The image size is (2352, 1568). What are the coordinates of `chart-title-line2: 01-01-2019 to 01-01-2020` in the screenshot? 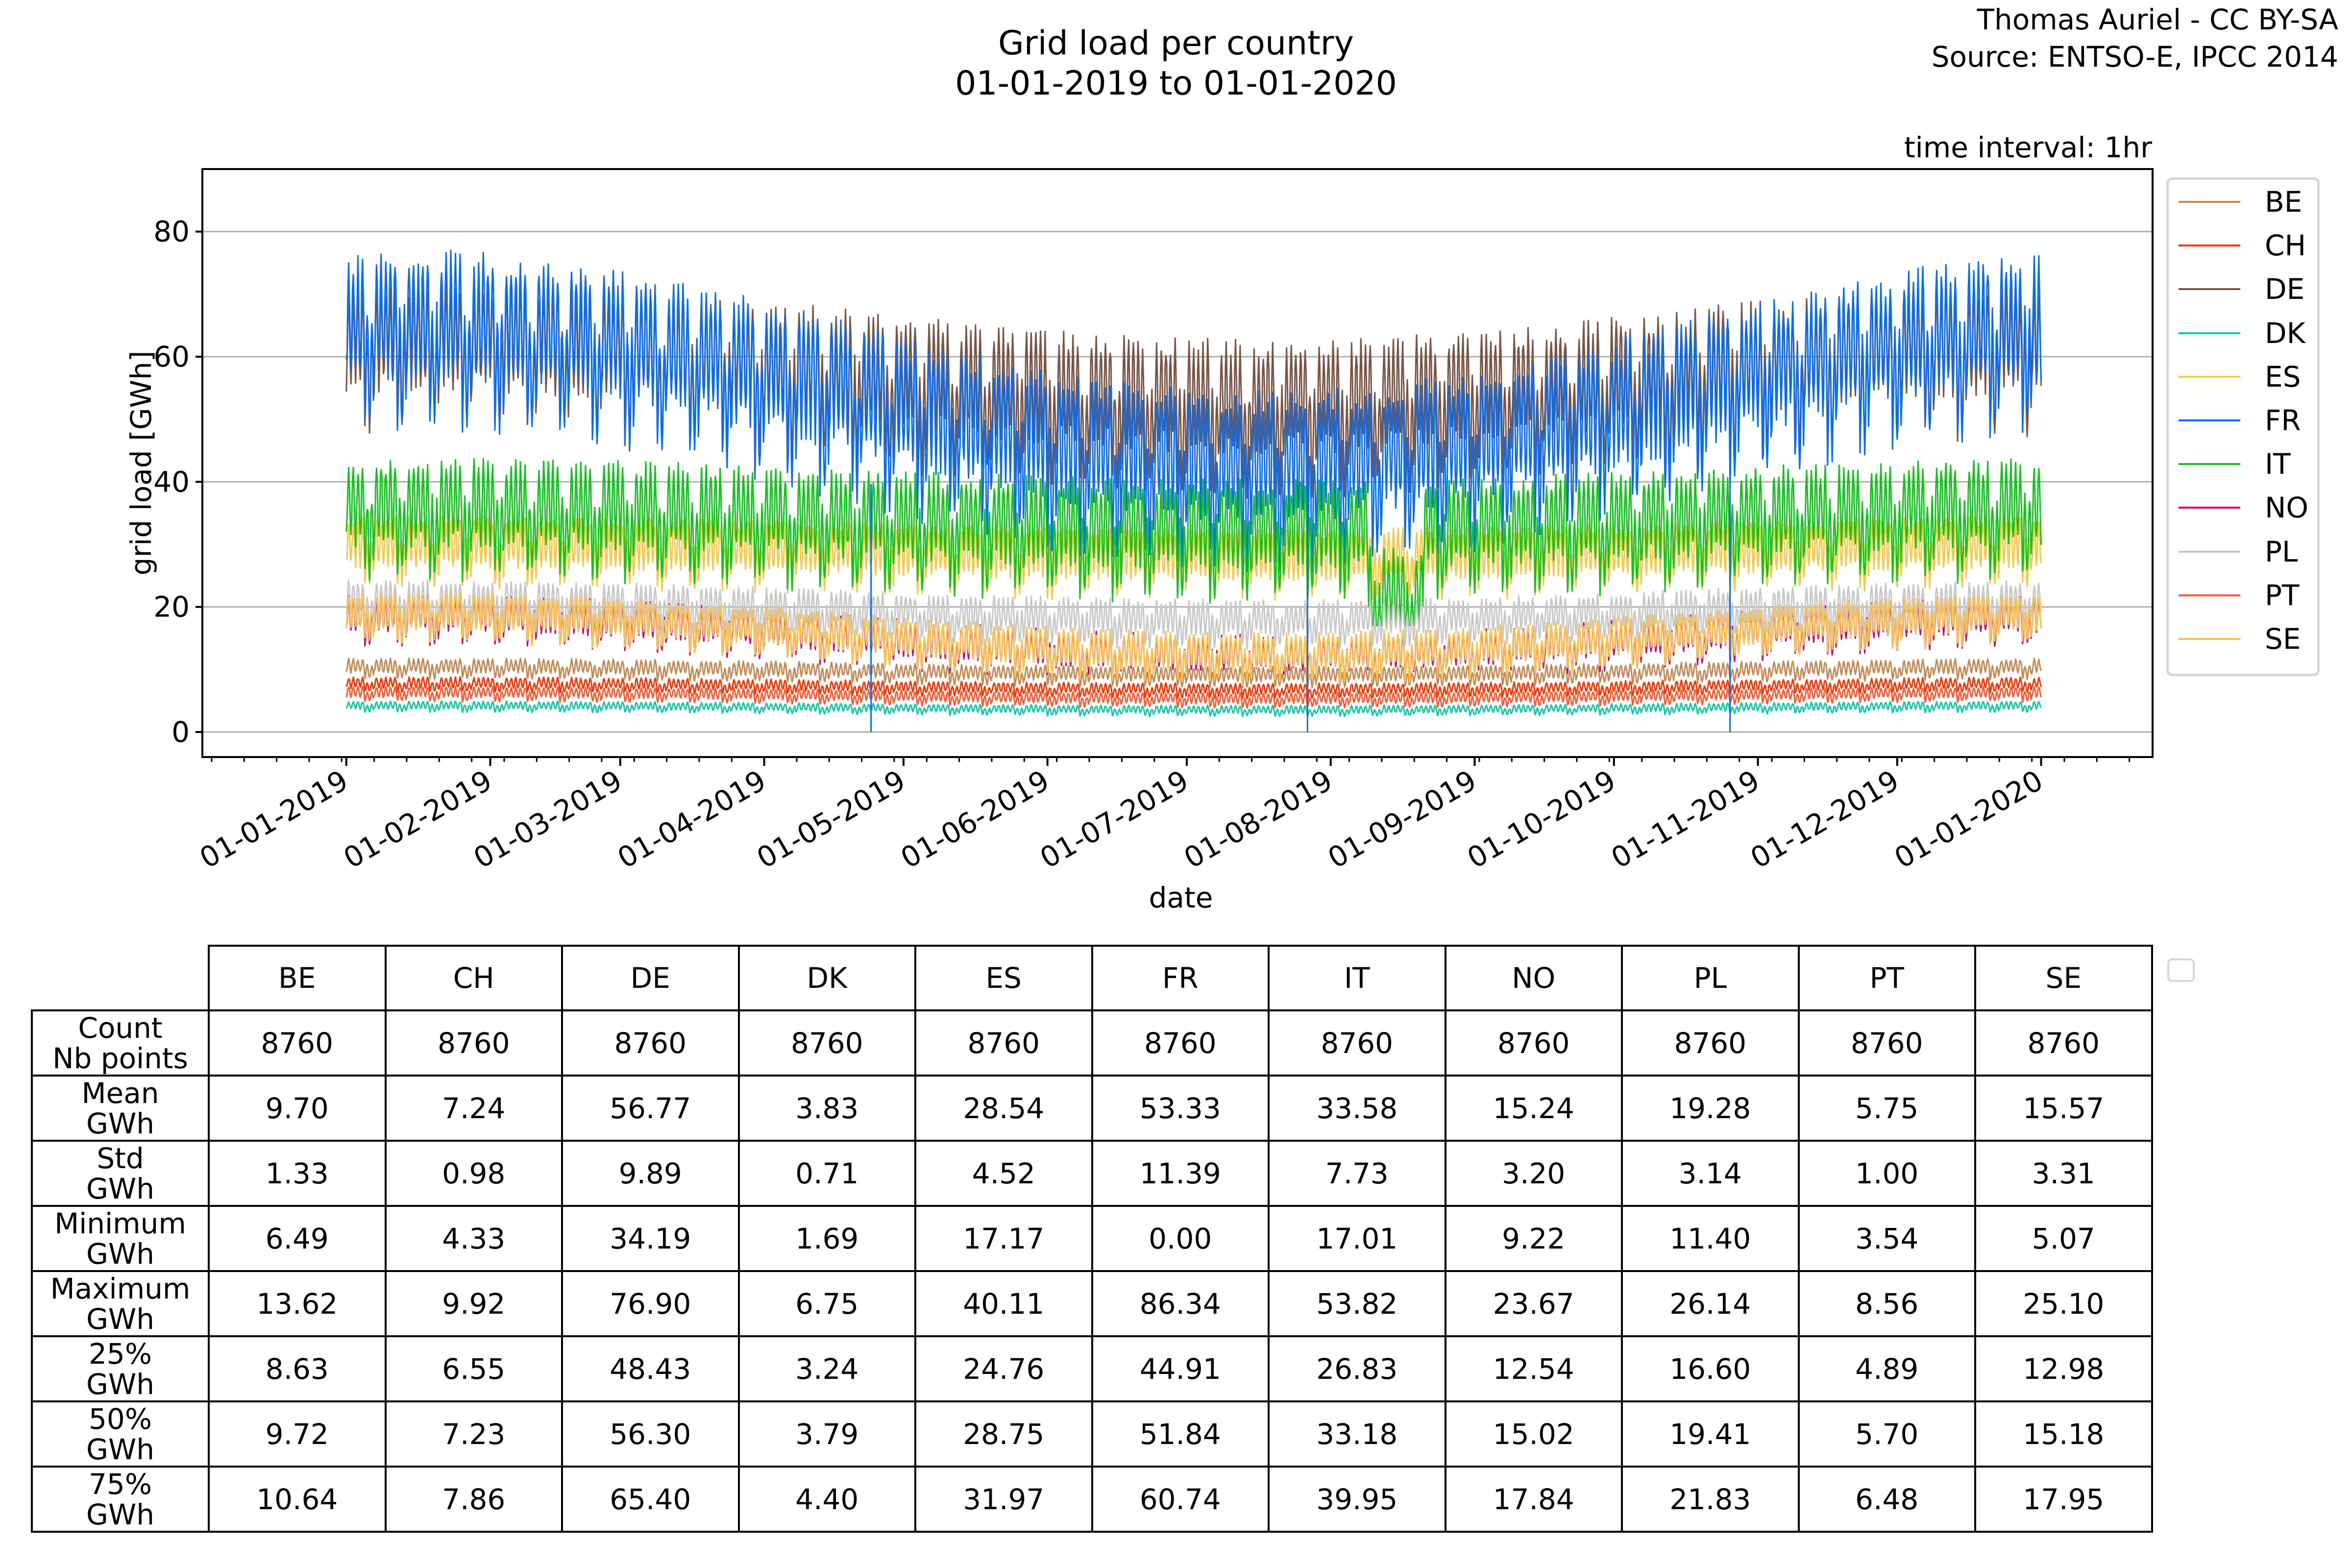 It's located at (1176, 83).